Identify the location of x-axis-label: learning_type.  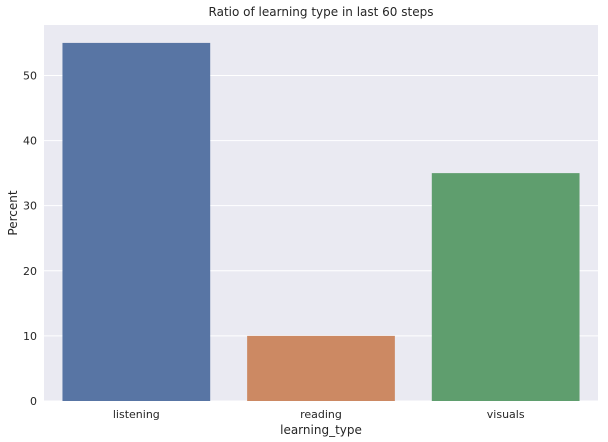
(321, 430).